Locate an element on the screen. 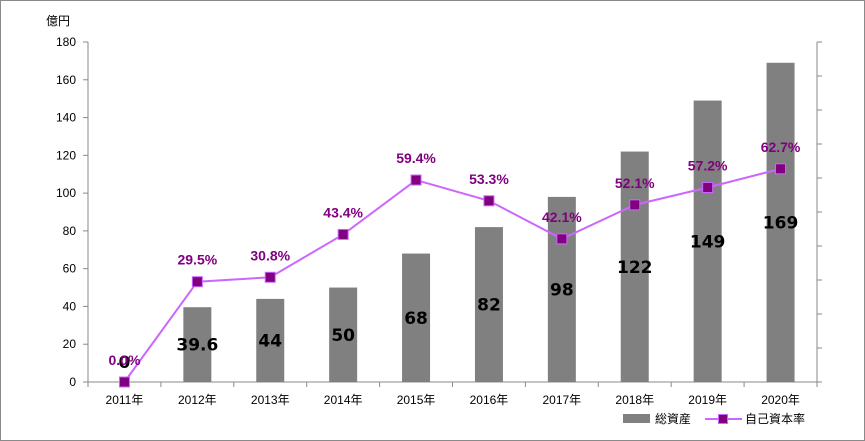 Image resolution: width=865 pixels, height=441 pixels. y-tick-label: 60 is located at coordinates (70, 269).